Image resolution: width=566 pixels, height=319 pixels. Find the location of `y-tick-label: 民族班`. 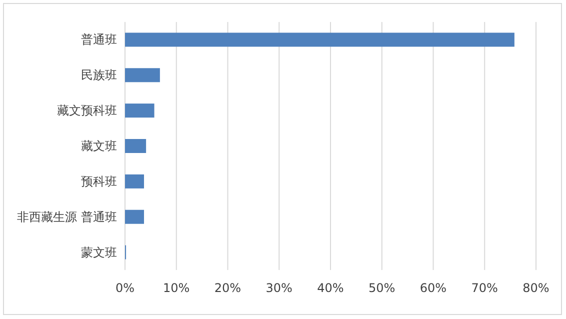

y-tick-label: 民族班 is located at coordinates (99, 75).